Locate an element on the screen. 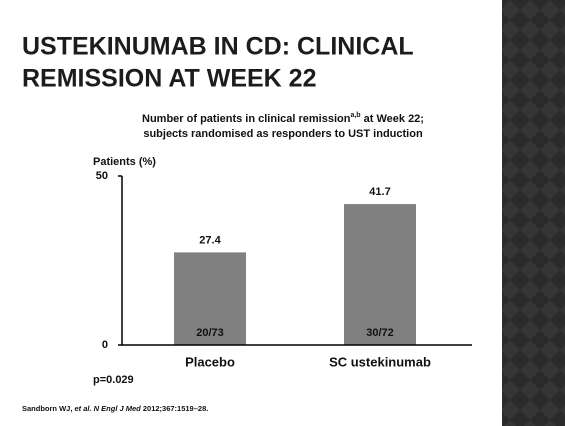  annotation: p=0.029 is located at coordinates (113, 380).